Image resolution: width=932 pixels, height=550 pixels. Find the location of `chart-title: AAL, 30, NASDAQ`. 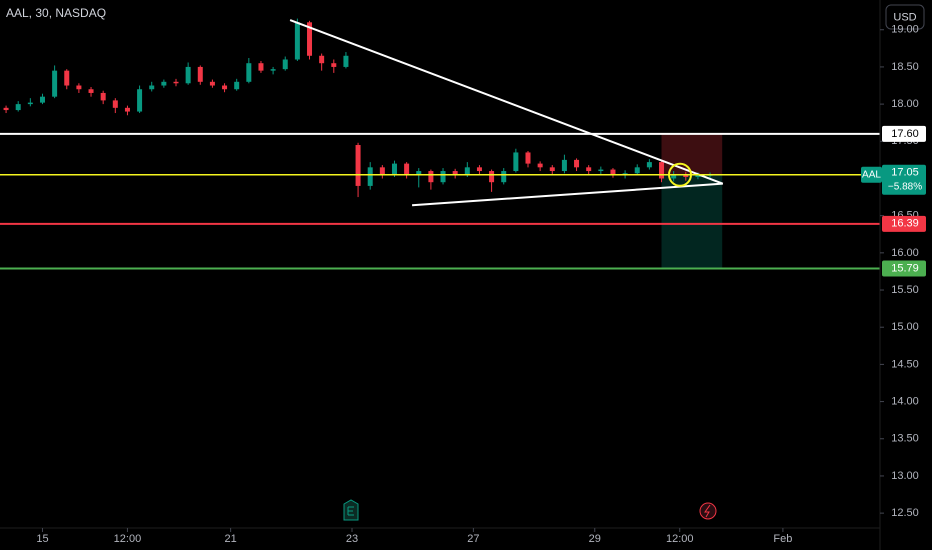

chart-title: AAL, 30, NASDAQ is located at coordinates (56, 13).